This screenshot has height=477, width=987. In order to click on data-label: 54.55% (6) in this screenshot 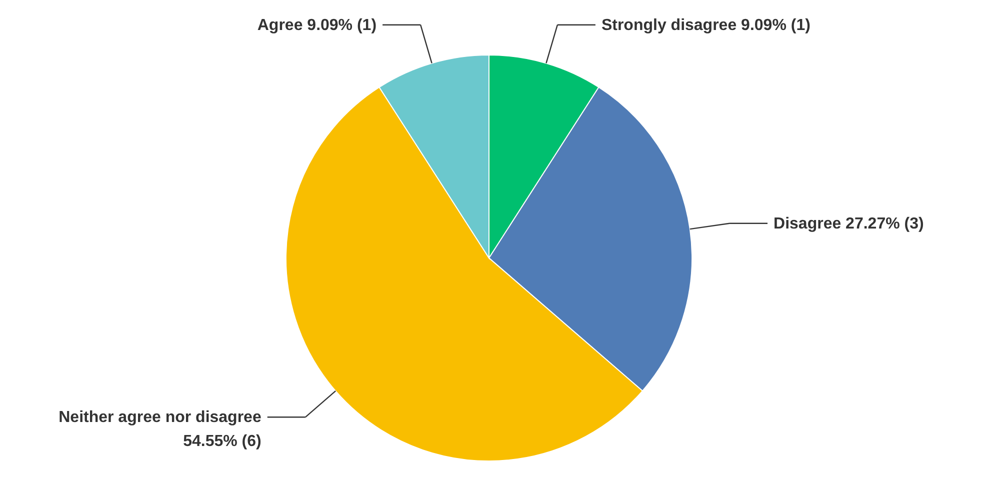, I will do `click(222, 441)`.